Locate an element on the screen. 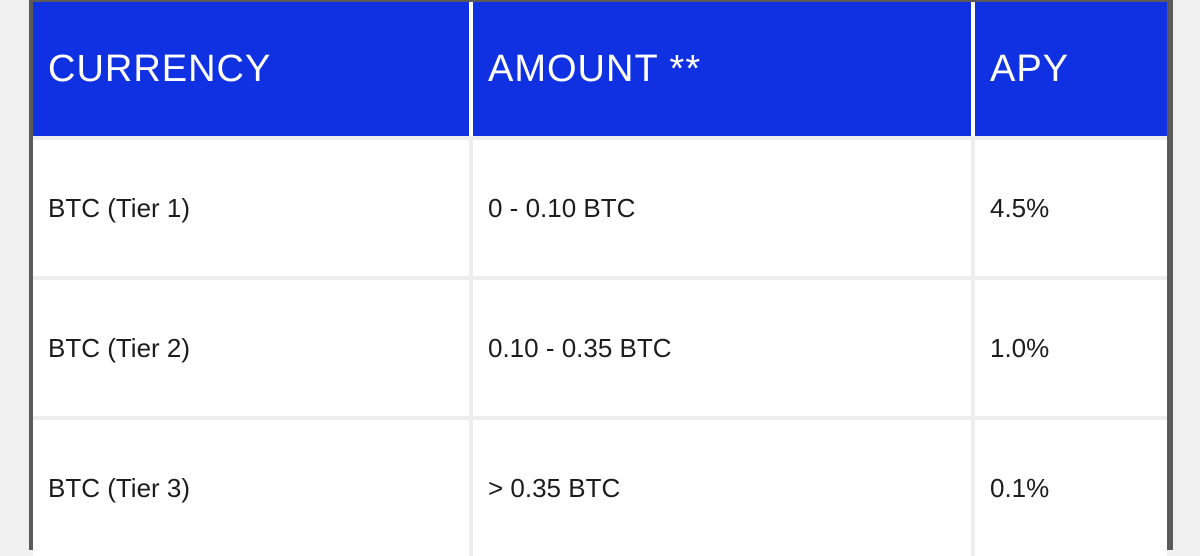 The width and height of the screenshot is (1200, 556). cell-currency: BTC (Tier 3) is located at coordinates (253, 486).